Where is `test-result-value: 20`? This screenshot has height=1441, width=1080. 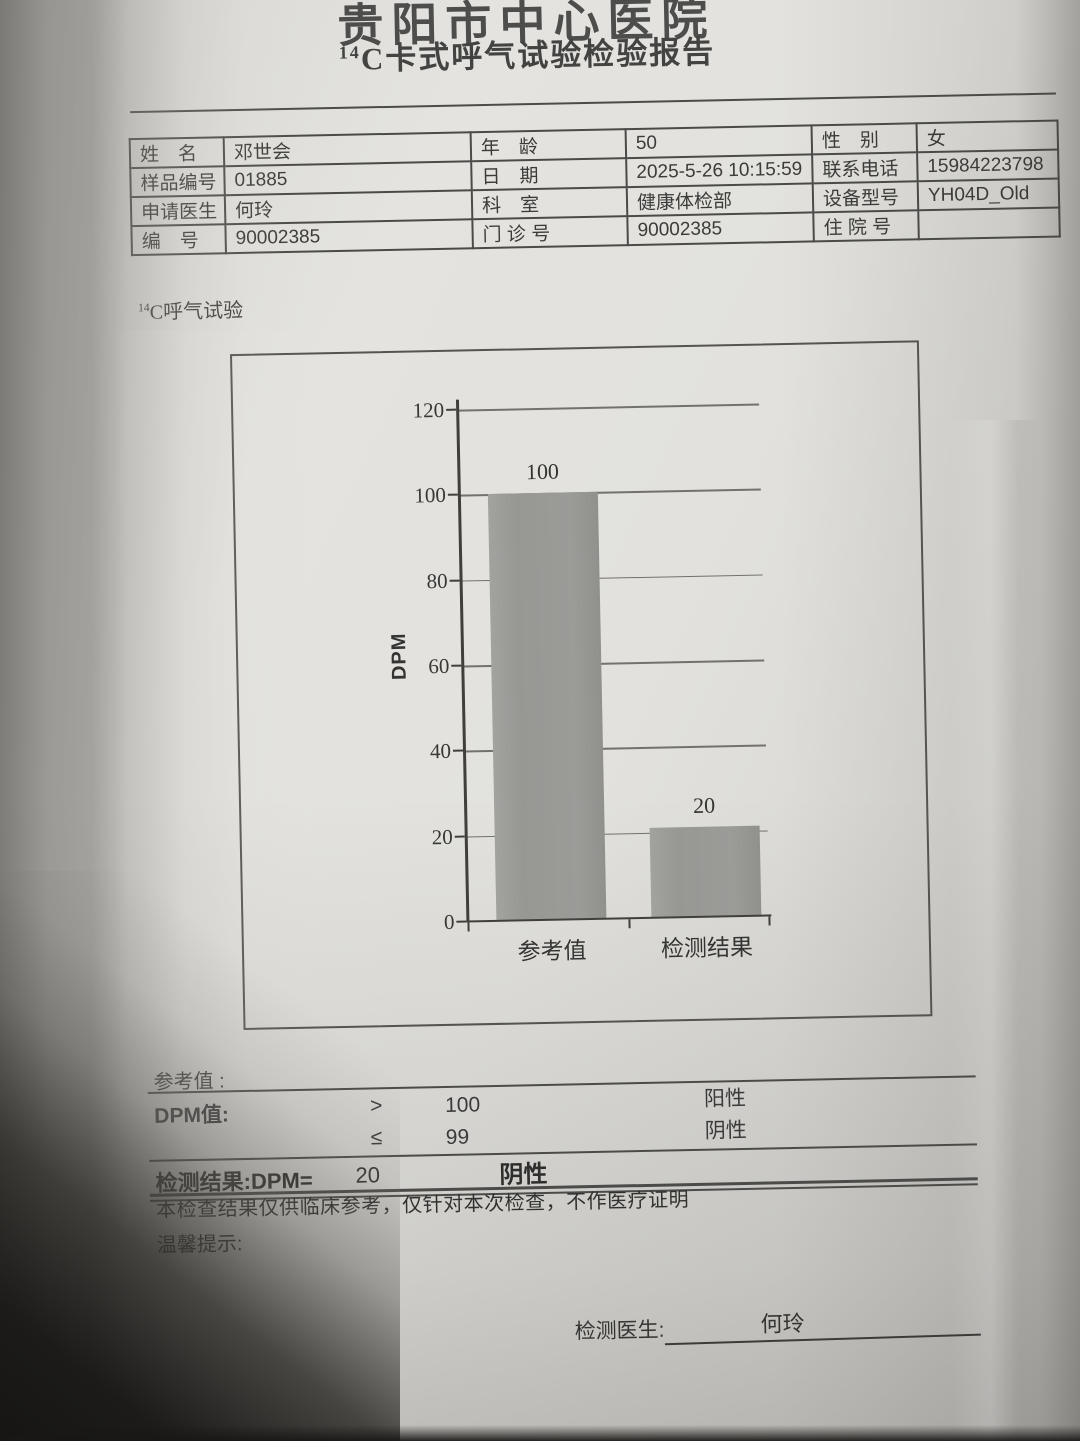
test-result-value: 20 is located at coordinates (368, 1175).